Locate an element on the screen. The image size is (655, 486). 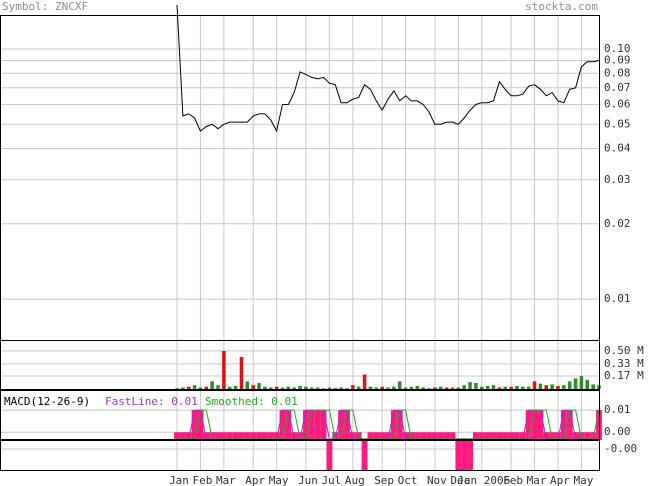
x-tick-label: Jun is located at coordinates (308, 480).